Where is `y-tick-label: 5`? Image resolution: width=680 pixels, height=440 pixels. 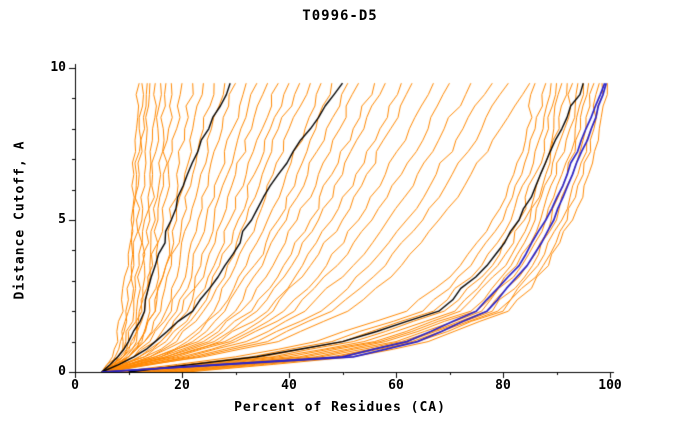 y-tick-label: 5 is located at coordinates (62, 219).